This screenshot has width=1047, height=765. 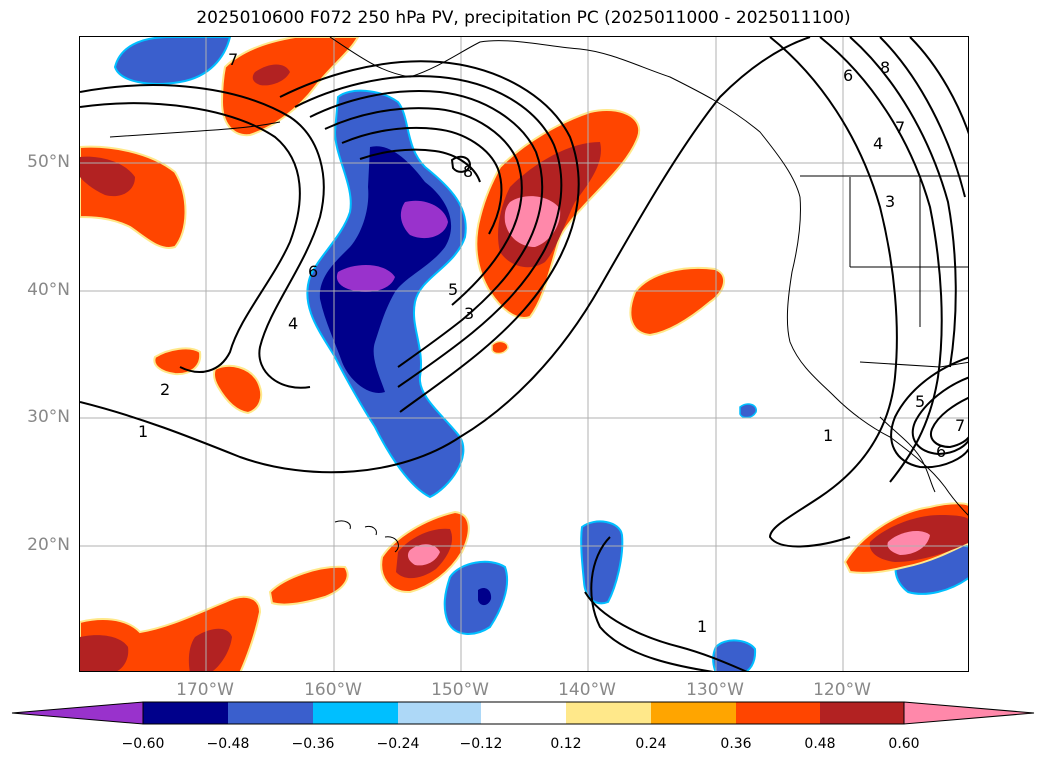 What do you see at coordinates (48, 290) in the screenshot?
I see `lat-label-40n: 40°N` at bounding box center [48, 290].